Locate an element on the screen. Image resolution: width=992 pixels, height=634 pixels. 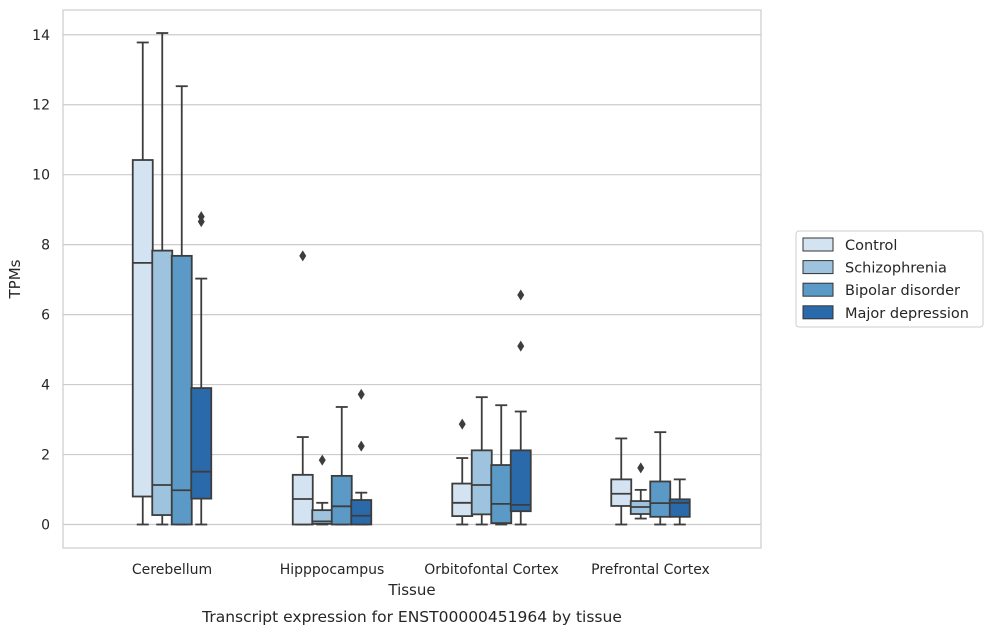
y-tick-label: 2 is located at coordinates (45, 456).